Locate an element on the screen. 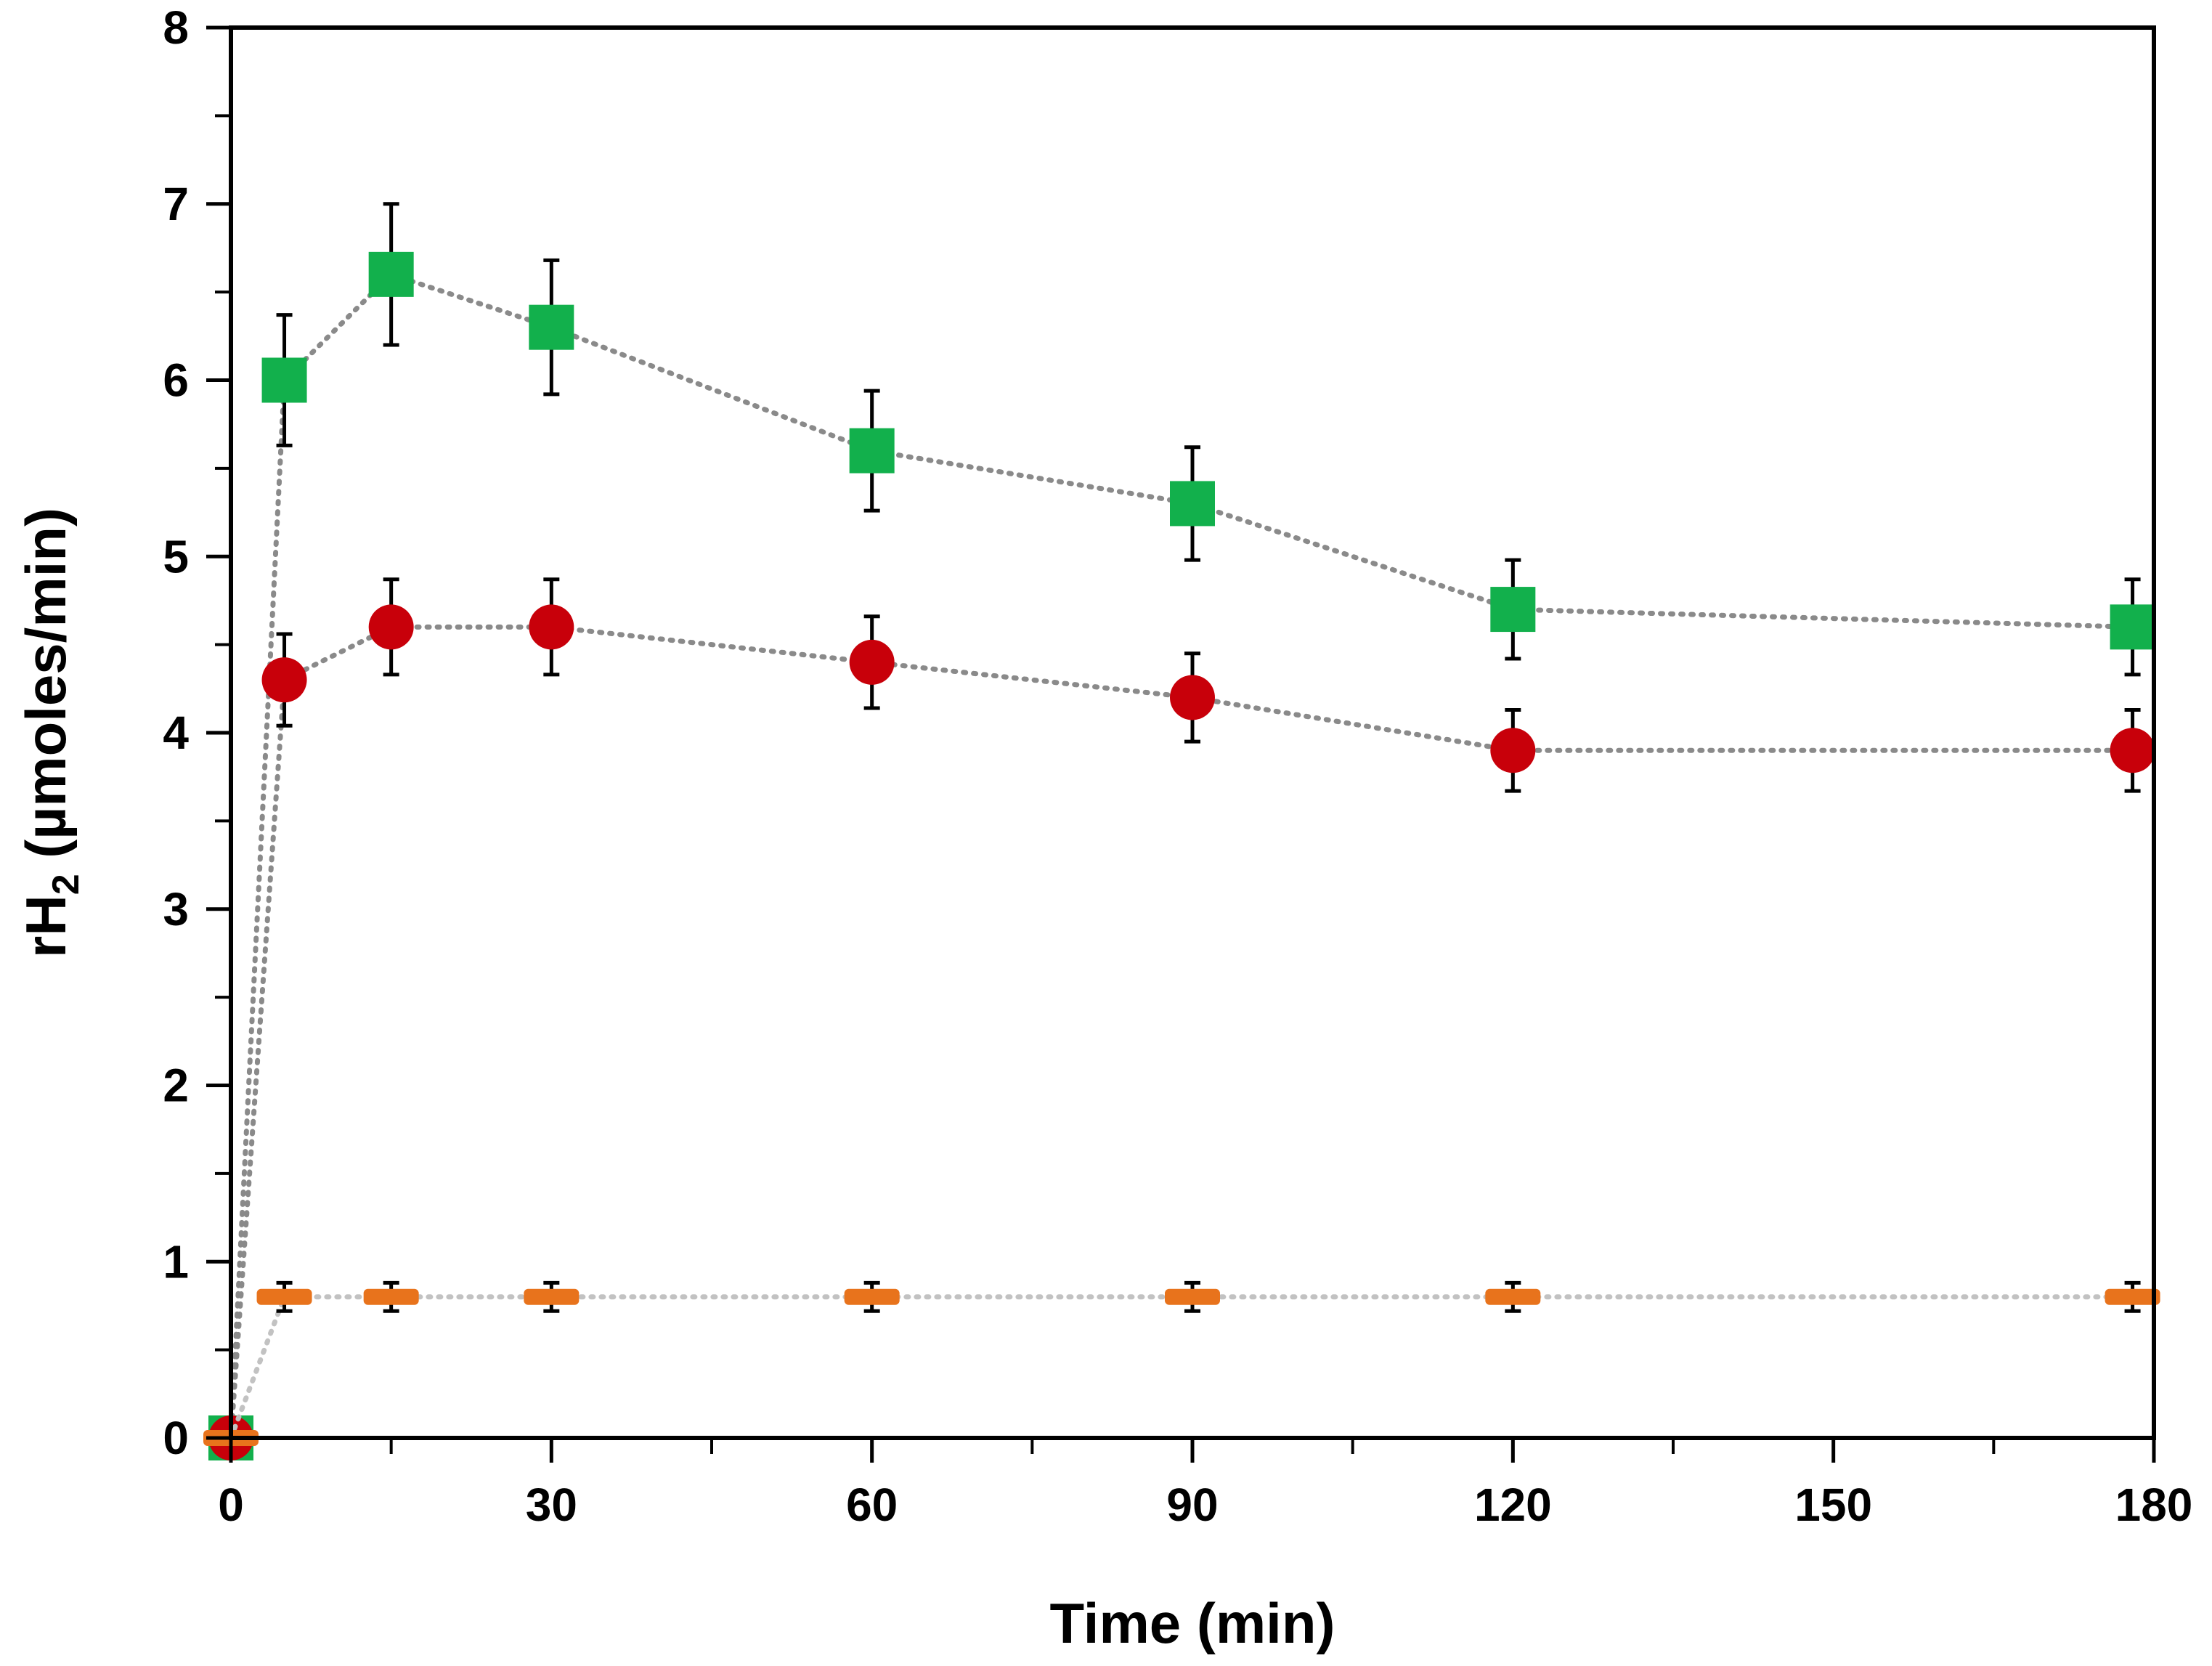  y-axis-title: rH2 (µmoles/min) is located at coordinates (50, 733).